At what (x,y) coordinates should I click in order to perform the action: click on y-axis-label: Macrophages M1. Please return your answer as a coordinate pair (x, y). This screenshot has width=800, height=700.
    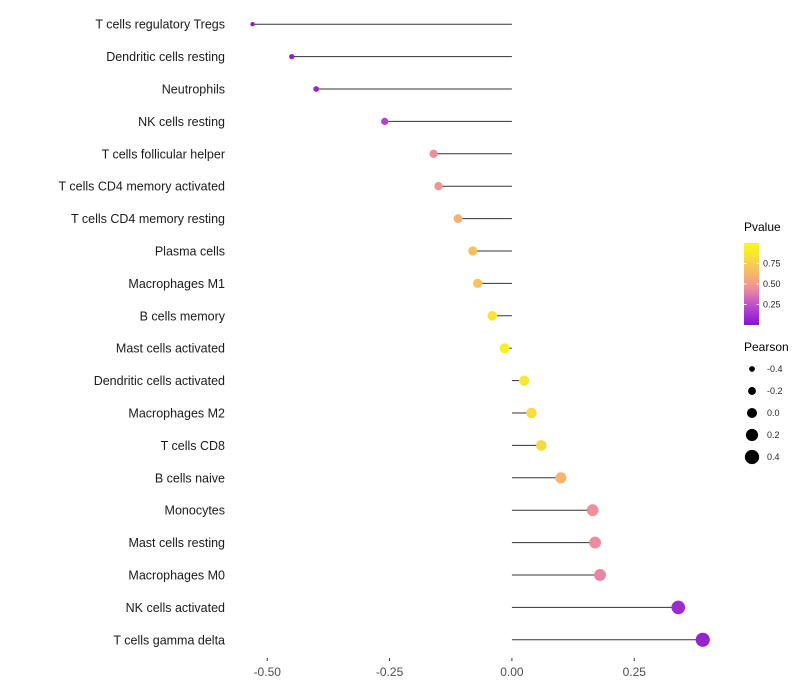
    Looking at the image, I should click on (176, 284).